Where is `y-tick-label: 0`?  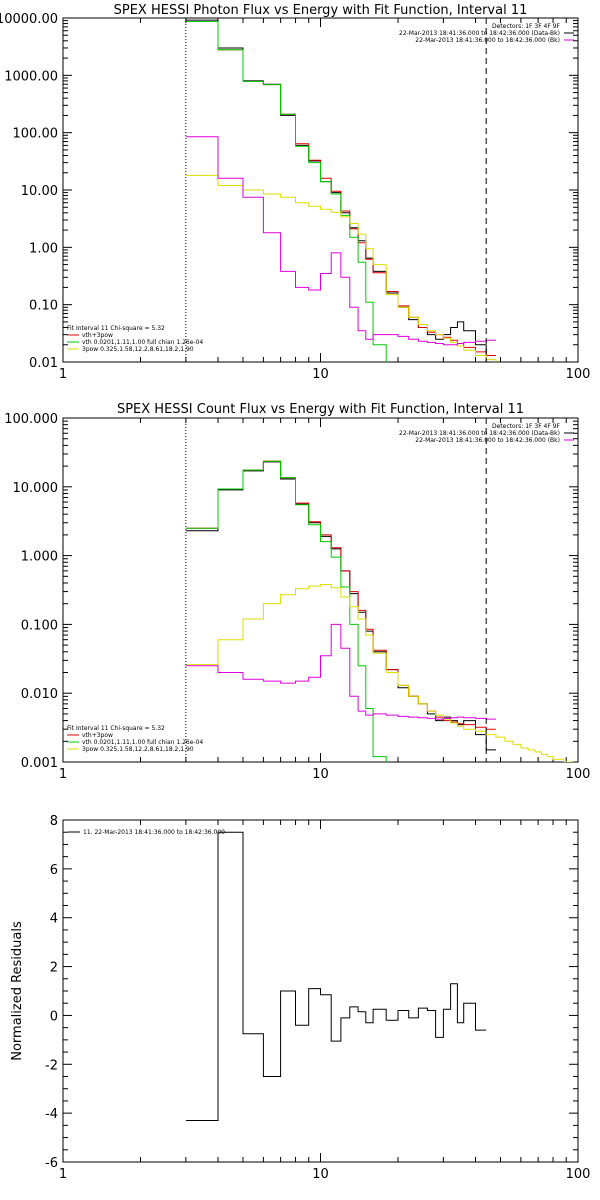
y-tick-label: 0 is located at coordinates (54, 1016).